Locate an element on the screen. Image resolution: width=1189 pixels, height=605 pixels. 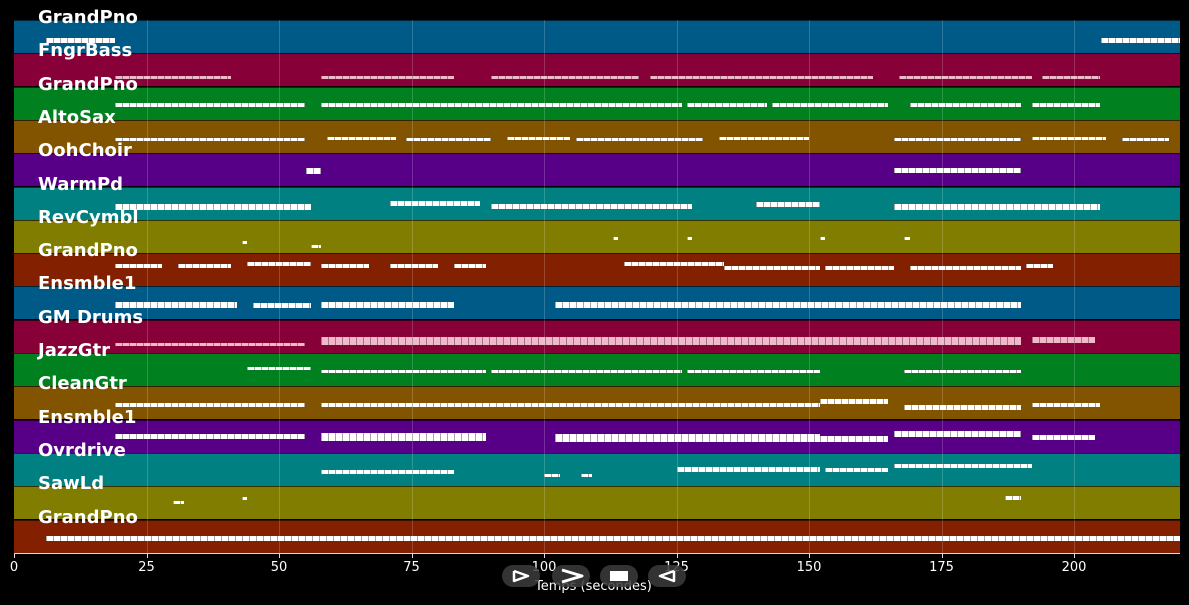
play-button is located at coordinates (521, 576).